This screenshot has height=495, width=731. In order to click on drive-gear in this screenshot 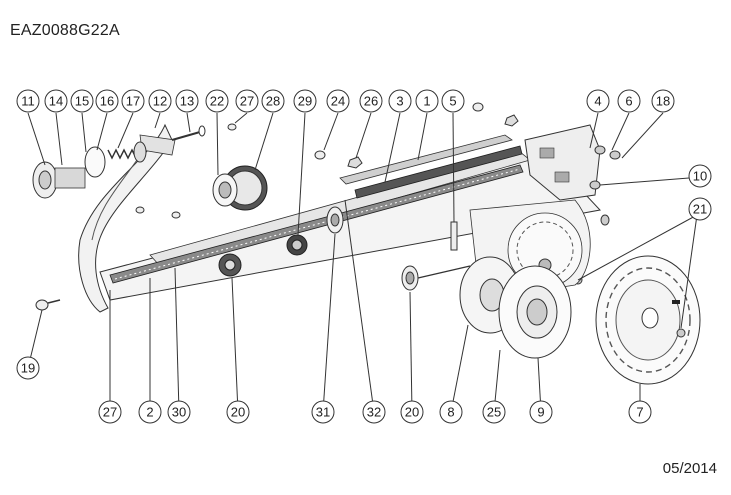, I will do `click(240, 188)`.